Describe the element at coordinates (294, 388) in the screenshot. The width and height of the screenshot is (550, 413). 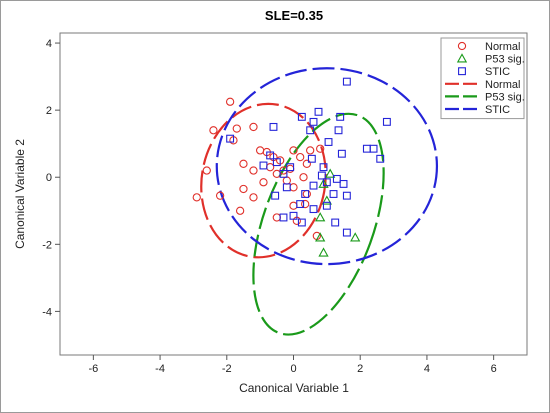
I see `x-axis-label: Canonical Variable 1` at that location.